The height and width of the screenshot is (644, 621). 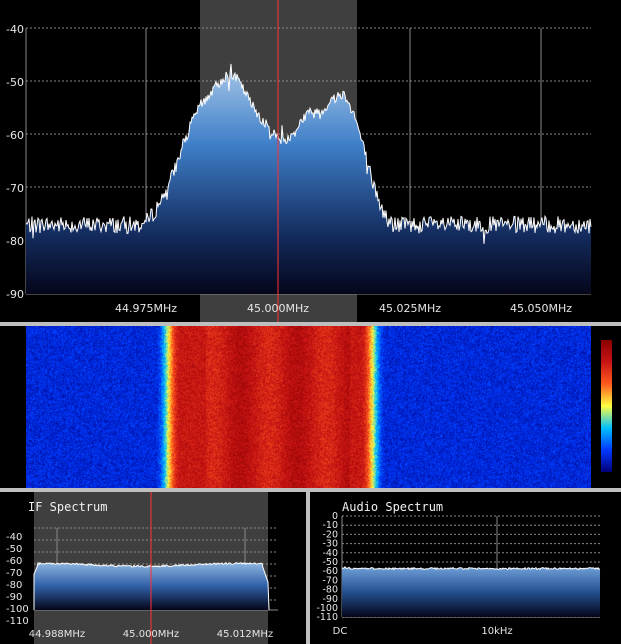 I want to click on if-x-axis: 44.988MHz 45.000MHz 45.012MHz, so click(x=151, y=634).